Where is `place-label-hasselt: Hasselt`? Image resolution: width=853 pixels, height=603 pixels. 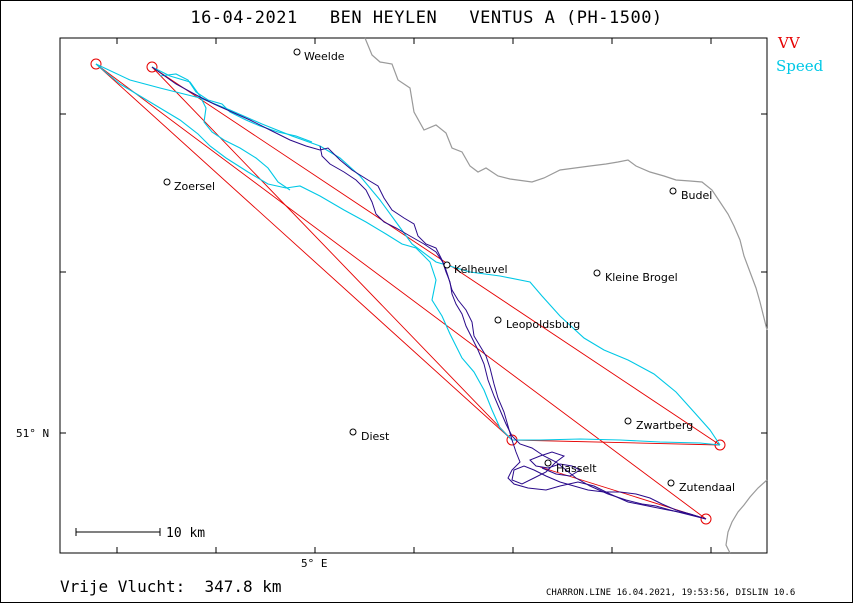 place-label-hasselt: Hasselt is located at coordinates (576, 468).